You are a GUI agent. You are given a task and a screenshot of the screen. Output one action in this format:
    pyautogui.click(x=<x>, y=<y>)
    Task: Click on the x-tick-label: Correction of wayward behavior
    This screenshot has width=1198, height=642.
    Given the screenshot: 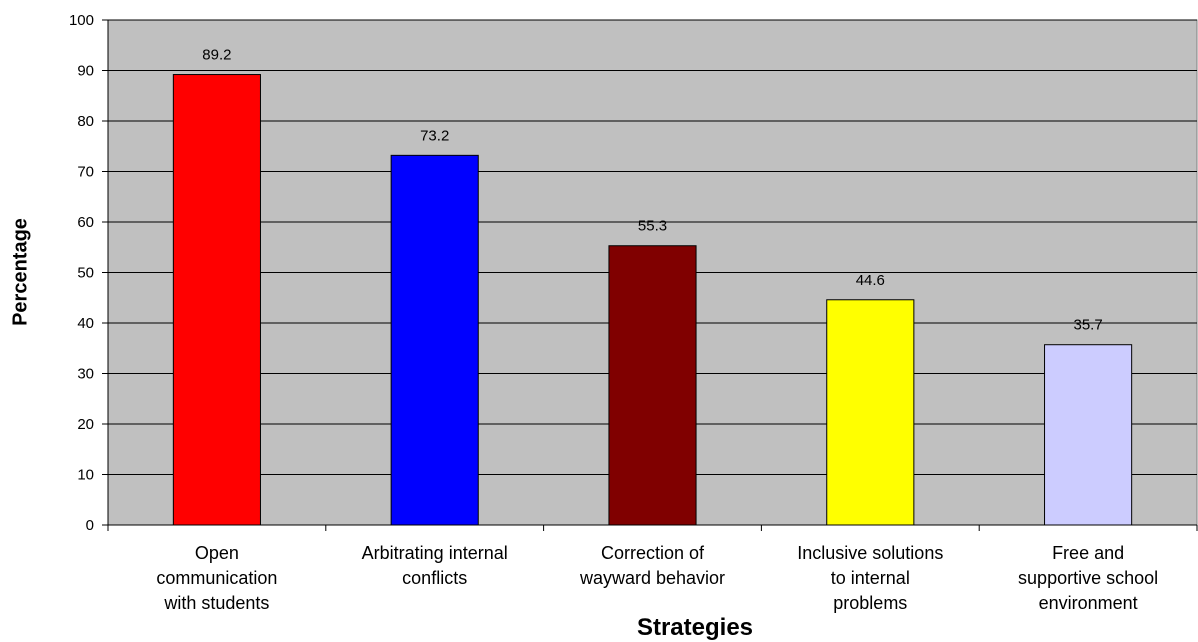 What is the action you would take?
    pyautogui.click(x=652, y=565)
    